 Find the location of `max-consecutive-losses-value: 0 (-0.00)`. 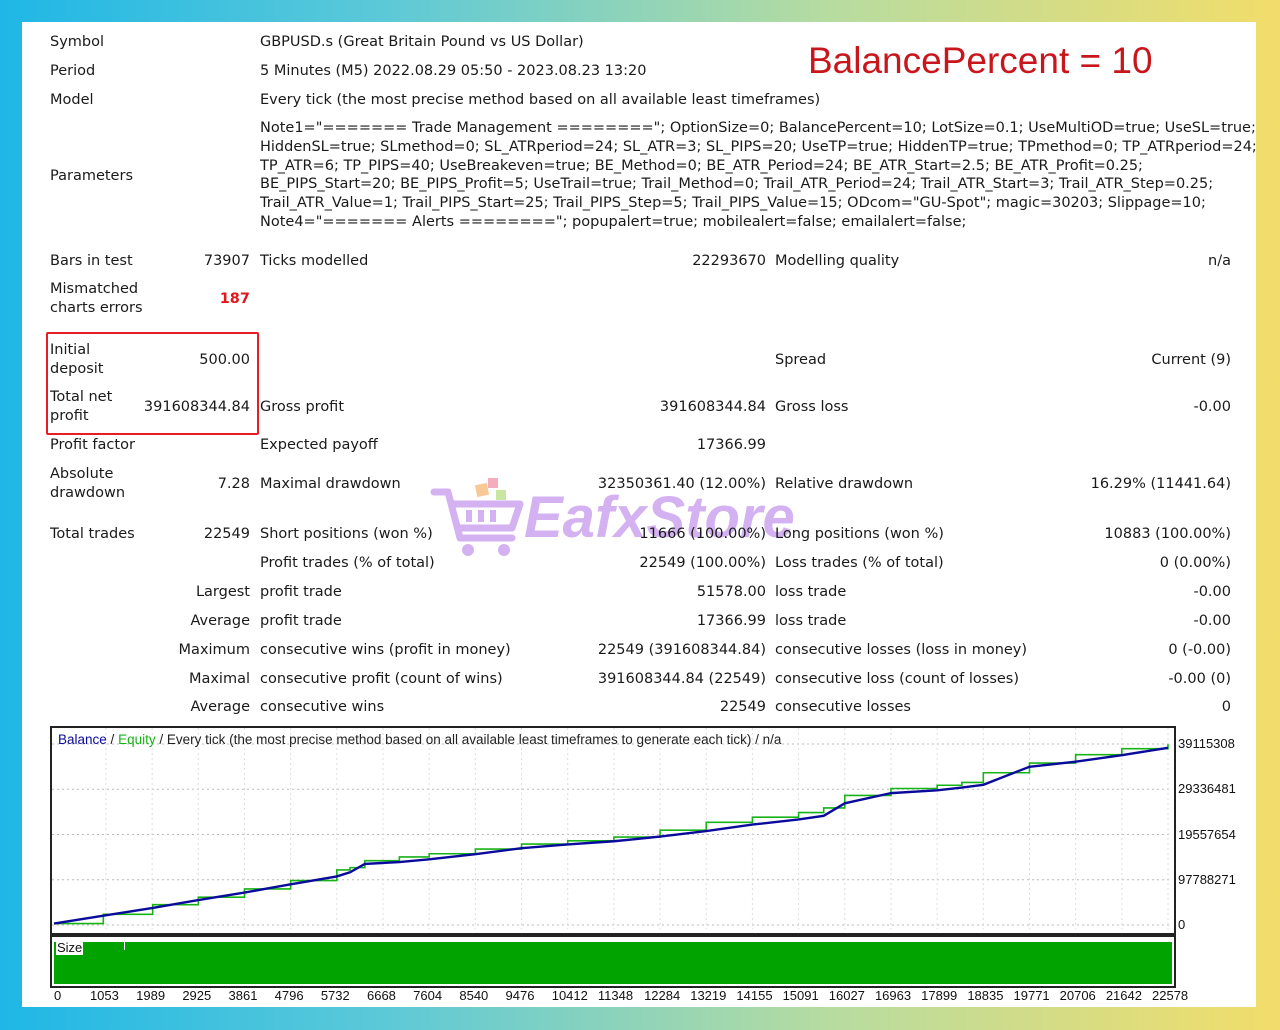

max-consecutive-losses-value: 0 (-0.00) is located at coordinates (1199, 650).